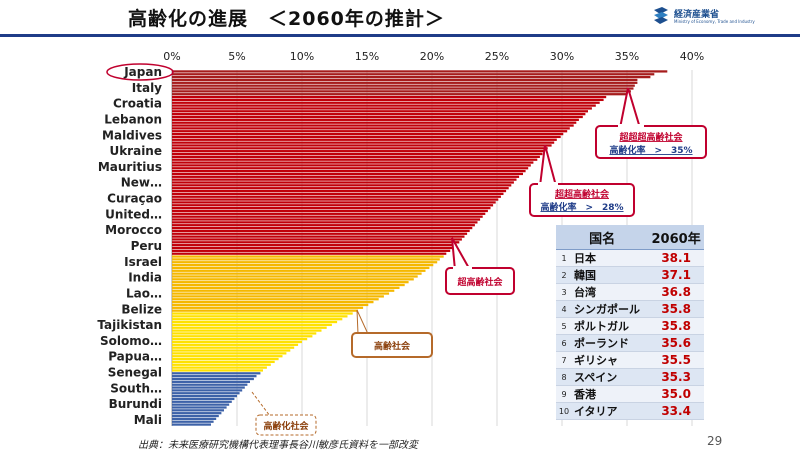 The height and width of the screenshot is (451, 800). Describe the element at coordinates (564, 292) in the screenshot. I see `ranking-rank: 3` at that location.